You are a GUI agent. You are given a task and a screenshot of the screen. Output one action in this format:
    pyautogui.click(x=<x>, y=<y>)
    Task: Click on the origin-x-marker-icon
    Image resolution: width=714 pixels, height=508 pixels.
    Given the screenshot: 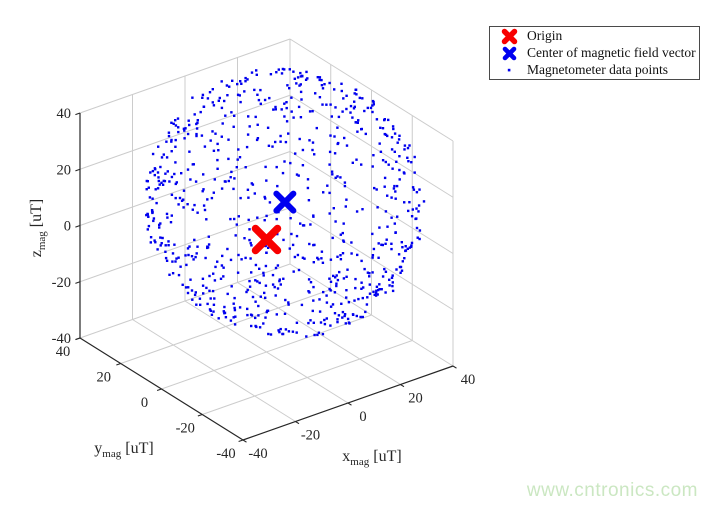 What is the action you would take?
    pyautogui.click(x=509, y=36)
    